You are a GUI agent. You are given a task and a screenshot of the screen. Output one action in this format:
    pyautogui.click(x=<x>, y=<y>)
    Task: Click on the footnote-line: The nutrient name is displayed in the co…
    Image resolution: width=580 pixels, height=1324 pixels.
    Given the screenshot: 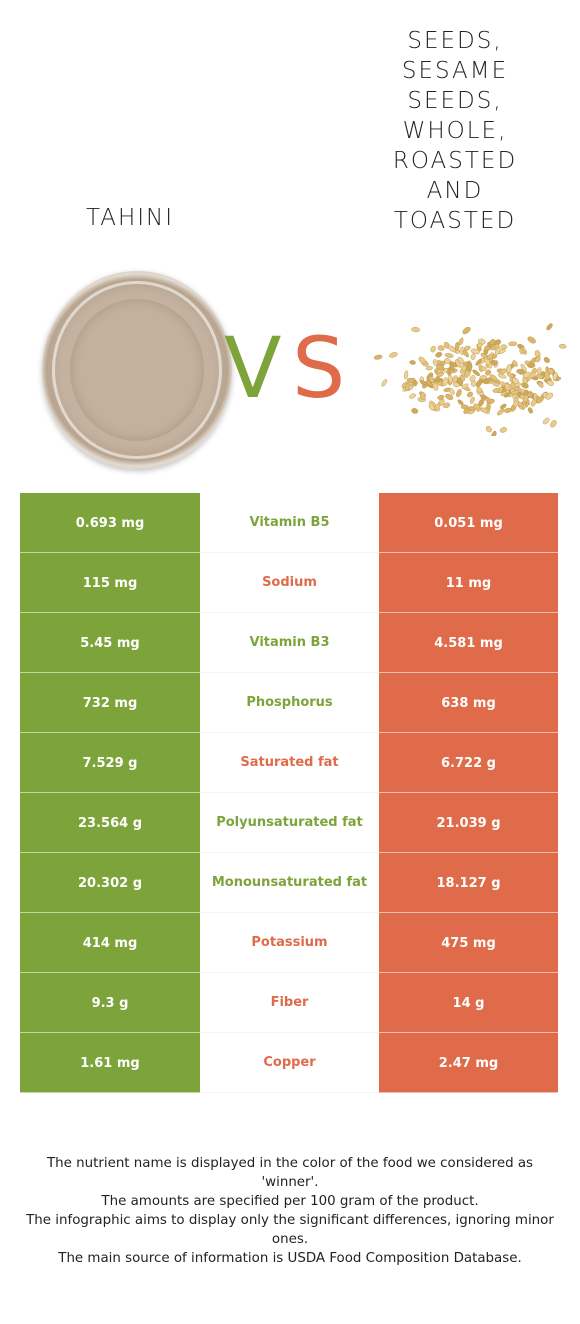 What is the action you would take?
    pyautogui.click(x=290, y=1173)
    